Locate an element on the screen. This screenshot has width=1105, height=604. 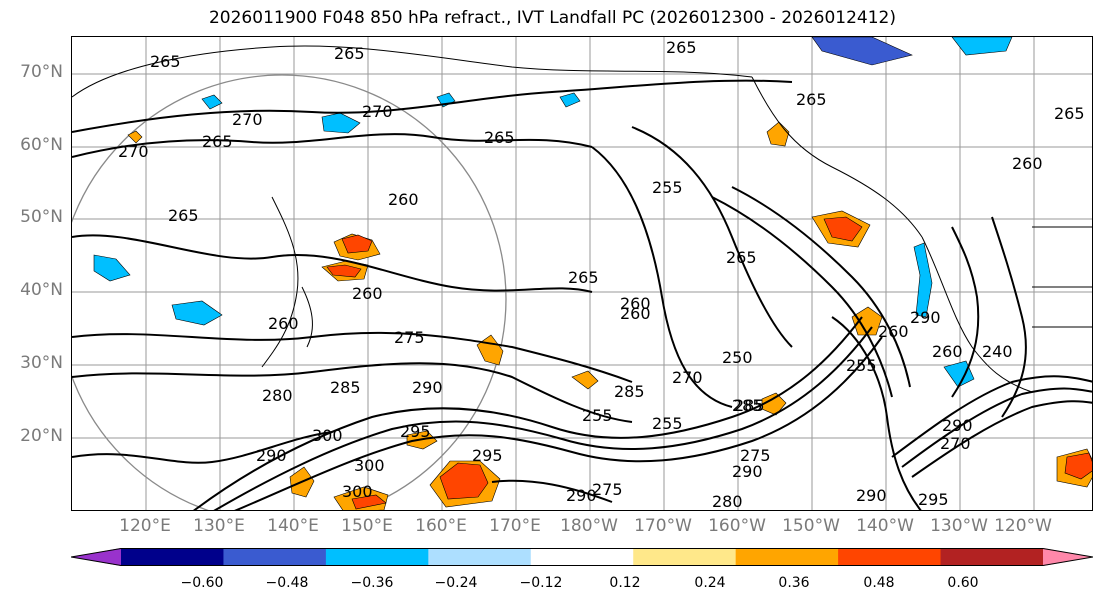
colorbar-tick: 0.12 is located at coordinates (625, 583).